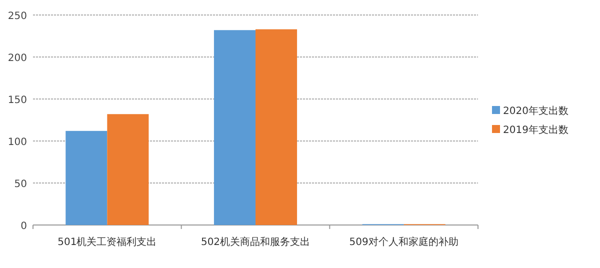 The height and width of the screenshot is (268, 600). What do you see at coordinates (255, 242) in the screenshot?
I see `x-tick-label: 502机关商品和服务支出` at bounding box center [255, 242].